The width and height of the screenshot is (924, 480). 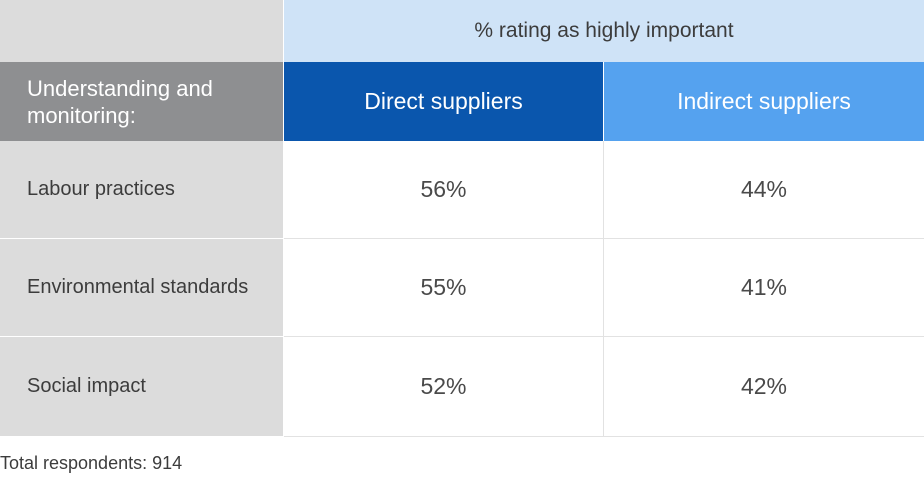 I want to click on table-title: % rating as highly important, so click(x=604, y=31).